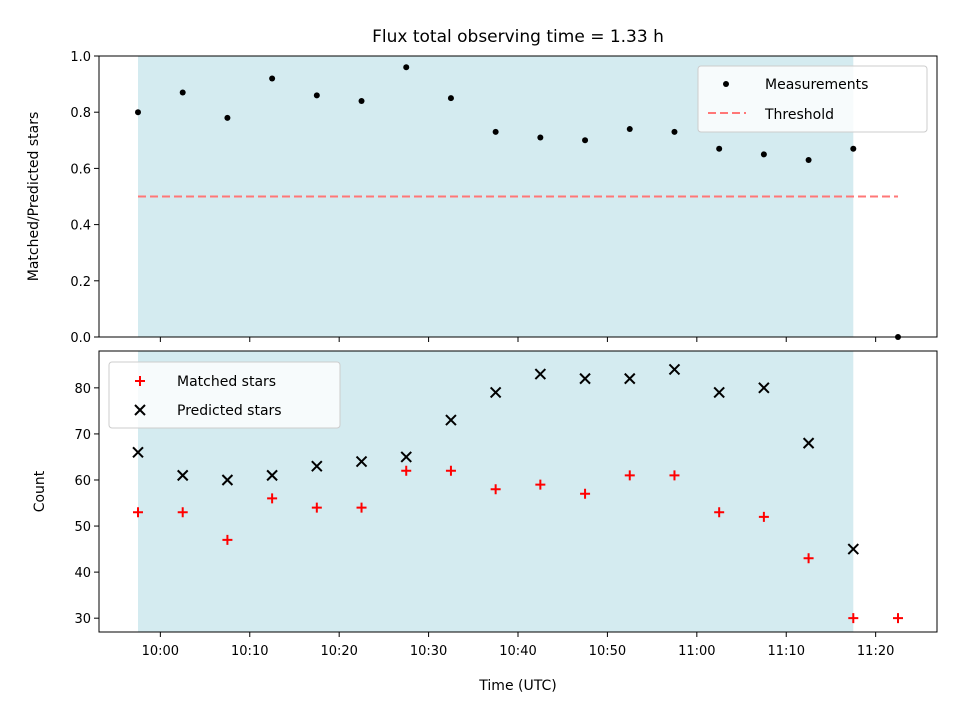  I want to click on x-tick-label: 11:00, so click(696, 651).